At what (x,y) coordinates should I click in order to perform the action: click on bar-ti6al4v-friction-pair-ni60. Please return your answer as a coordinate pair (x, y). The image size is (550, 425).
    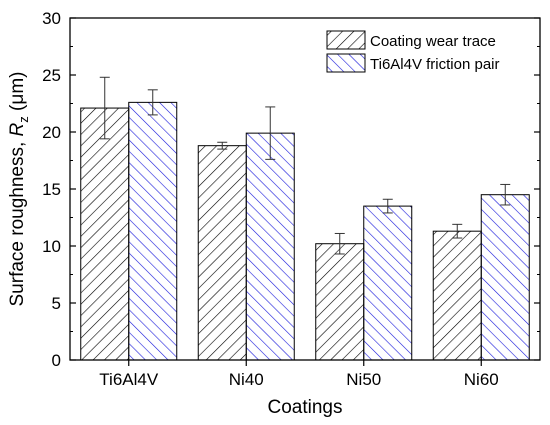
    Looking at the image, I should click on (505, 277).